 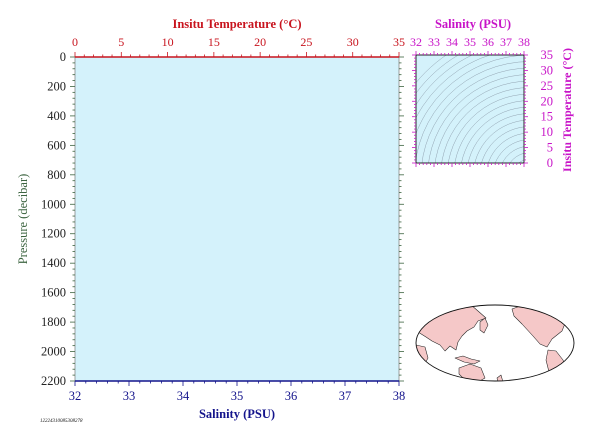 I want to click on ts-temperature-tick-label: 10, so click(x=547, y=132).